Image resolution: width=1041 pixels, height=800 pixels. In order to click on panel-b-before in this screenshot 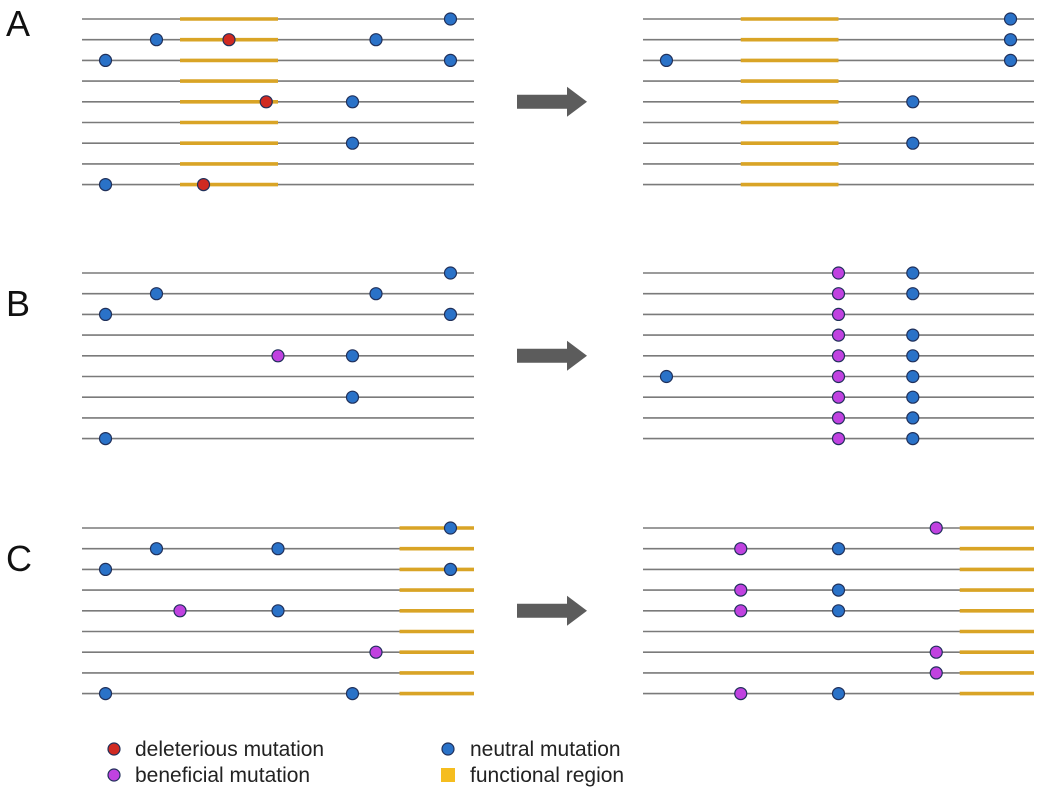, I will do `click(278, 356)`.